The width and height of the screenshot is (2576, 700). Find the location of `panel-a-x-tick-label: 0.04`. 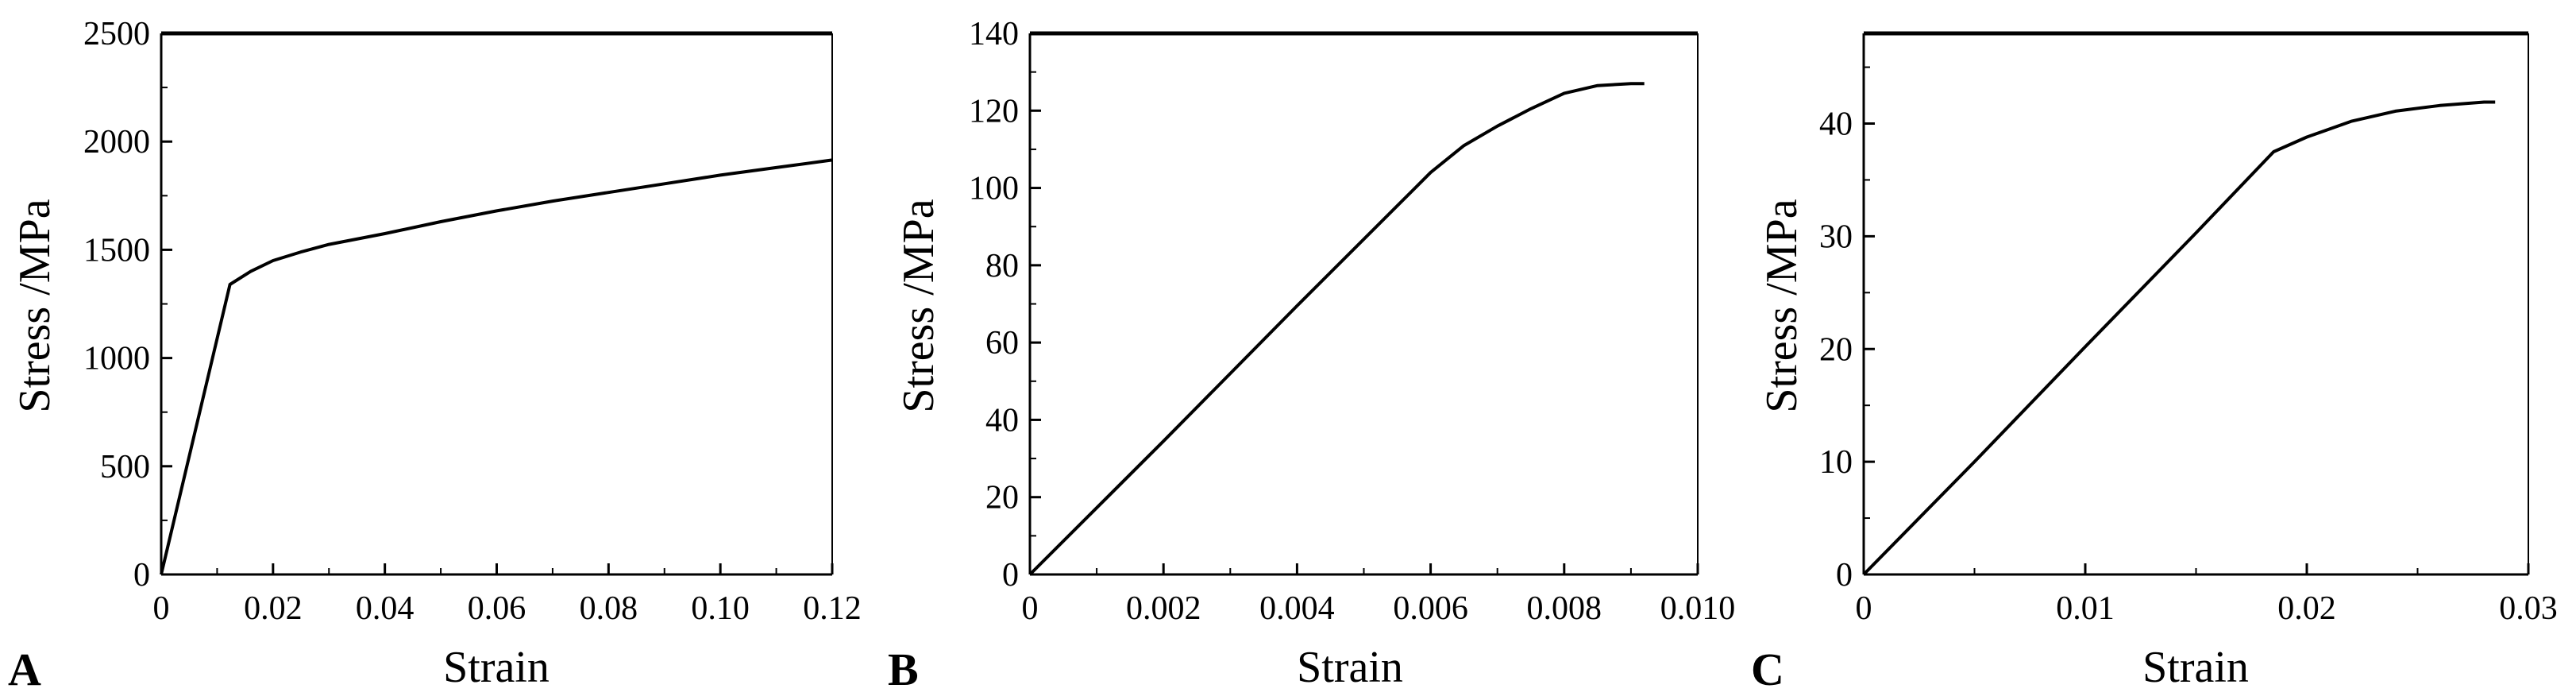

panel-a-x-tick-label: 0.04 is located at coordinates (385, 609).